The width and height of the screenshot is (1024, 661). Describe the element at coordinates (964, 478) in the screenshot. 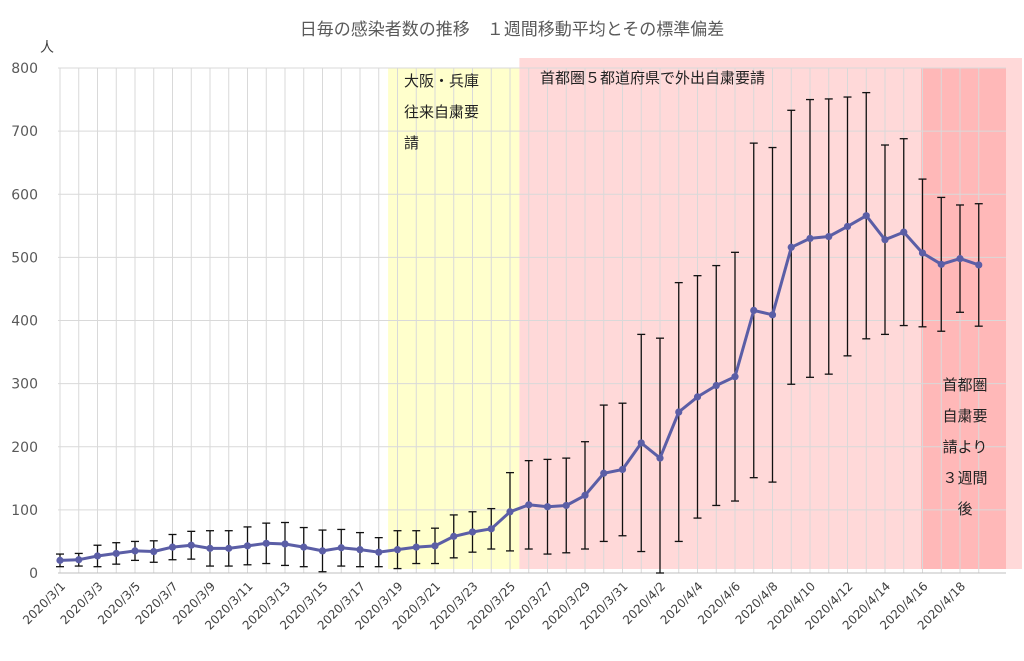

I see `annotation-line: ３週間` at that location.